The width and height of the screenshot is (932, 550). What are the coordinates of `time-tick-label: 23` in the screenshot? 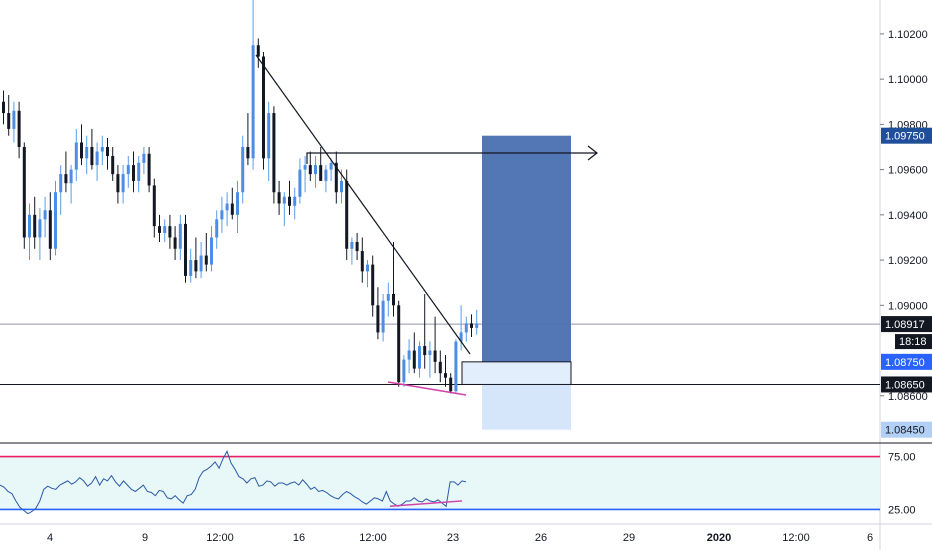 It's located at (453, 538).